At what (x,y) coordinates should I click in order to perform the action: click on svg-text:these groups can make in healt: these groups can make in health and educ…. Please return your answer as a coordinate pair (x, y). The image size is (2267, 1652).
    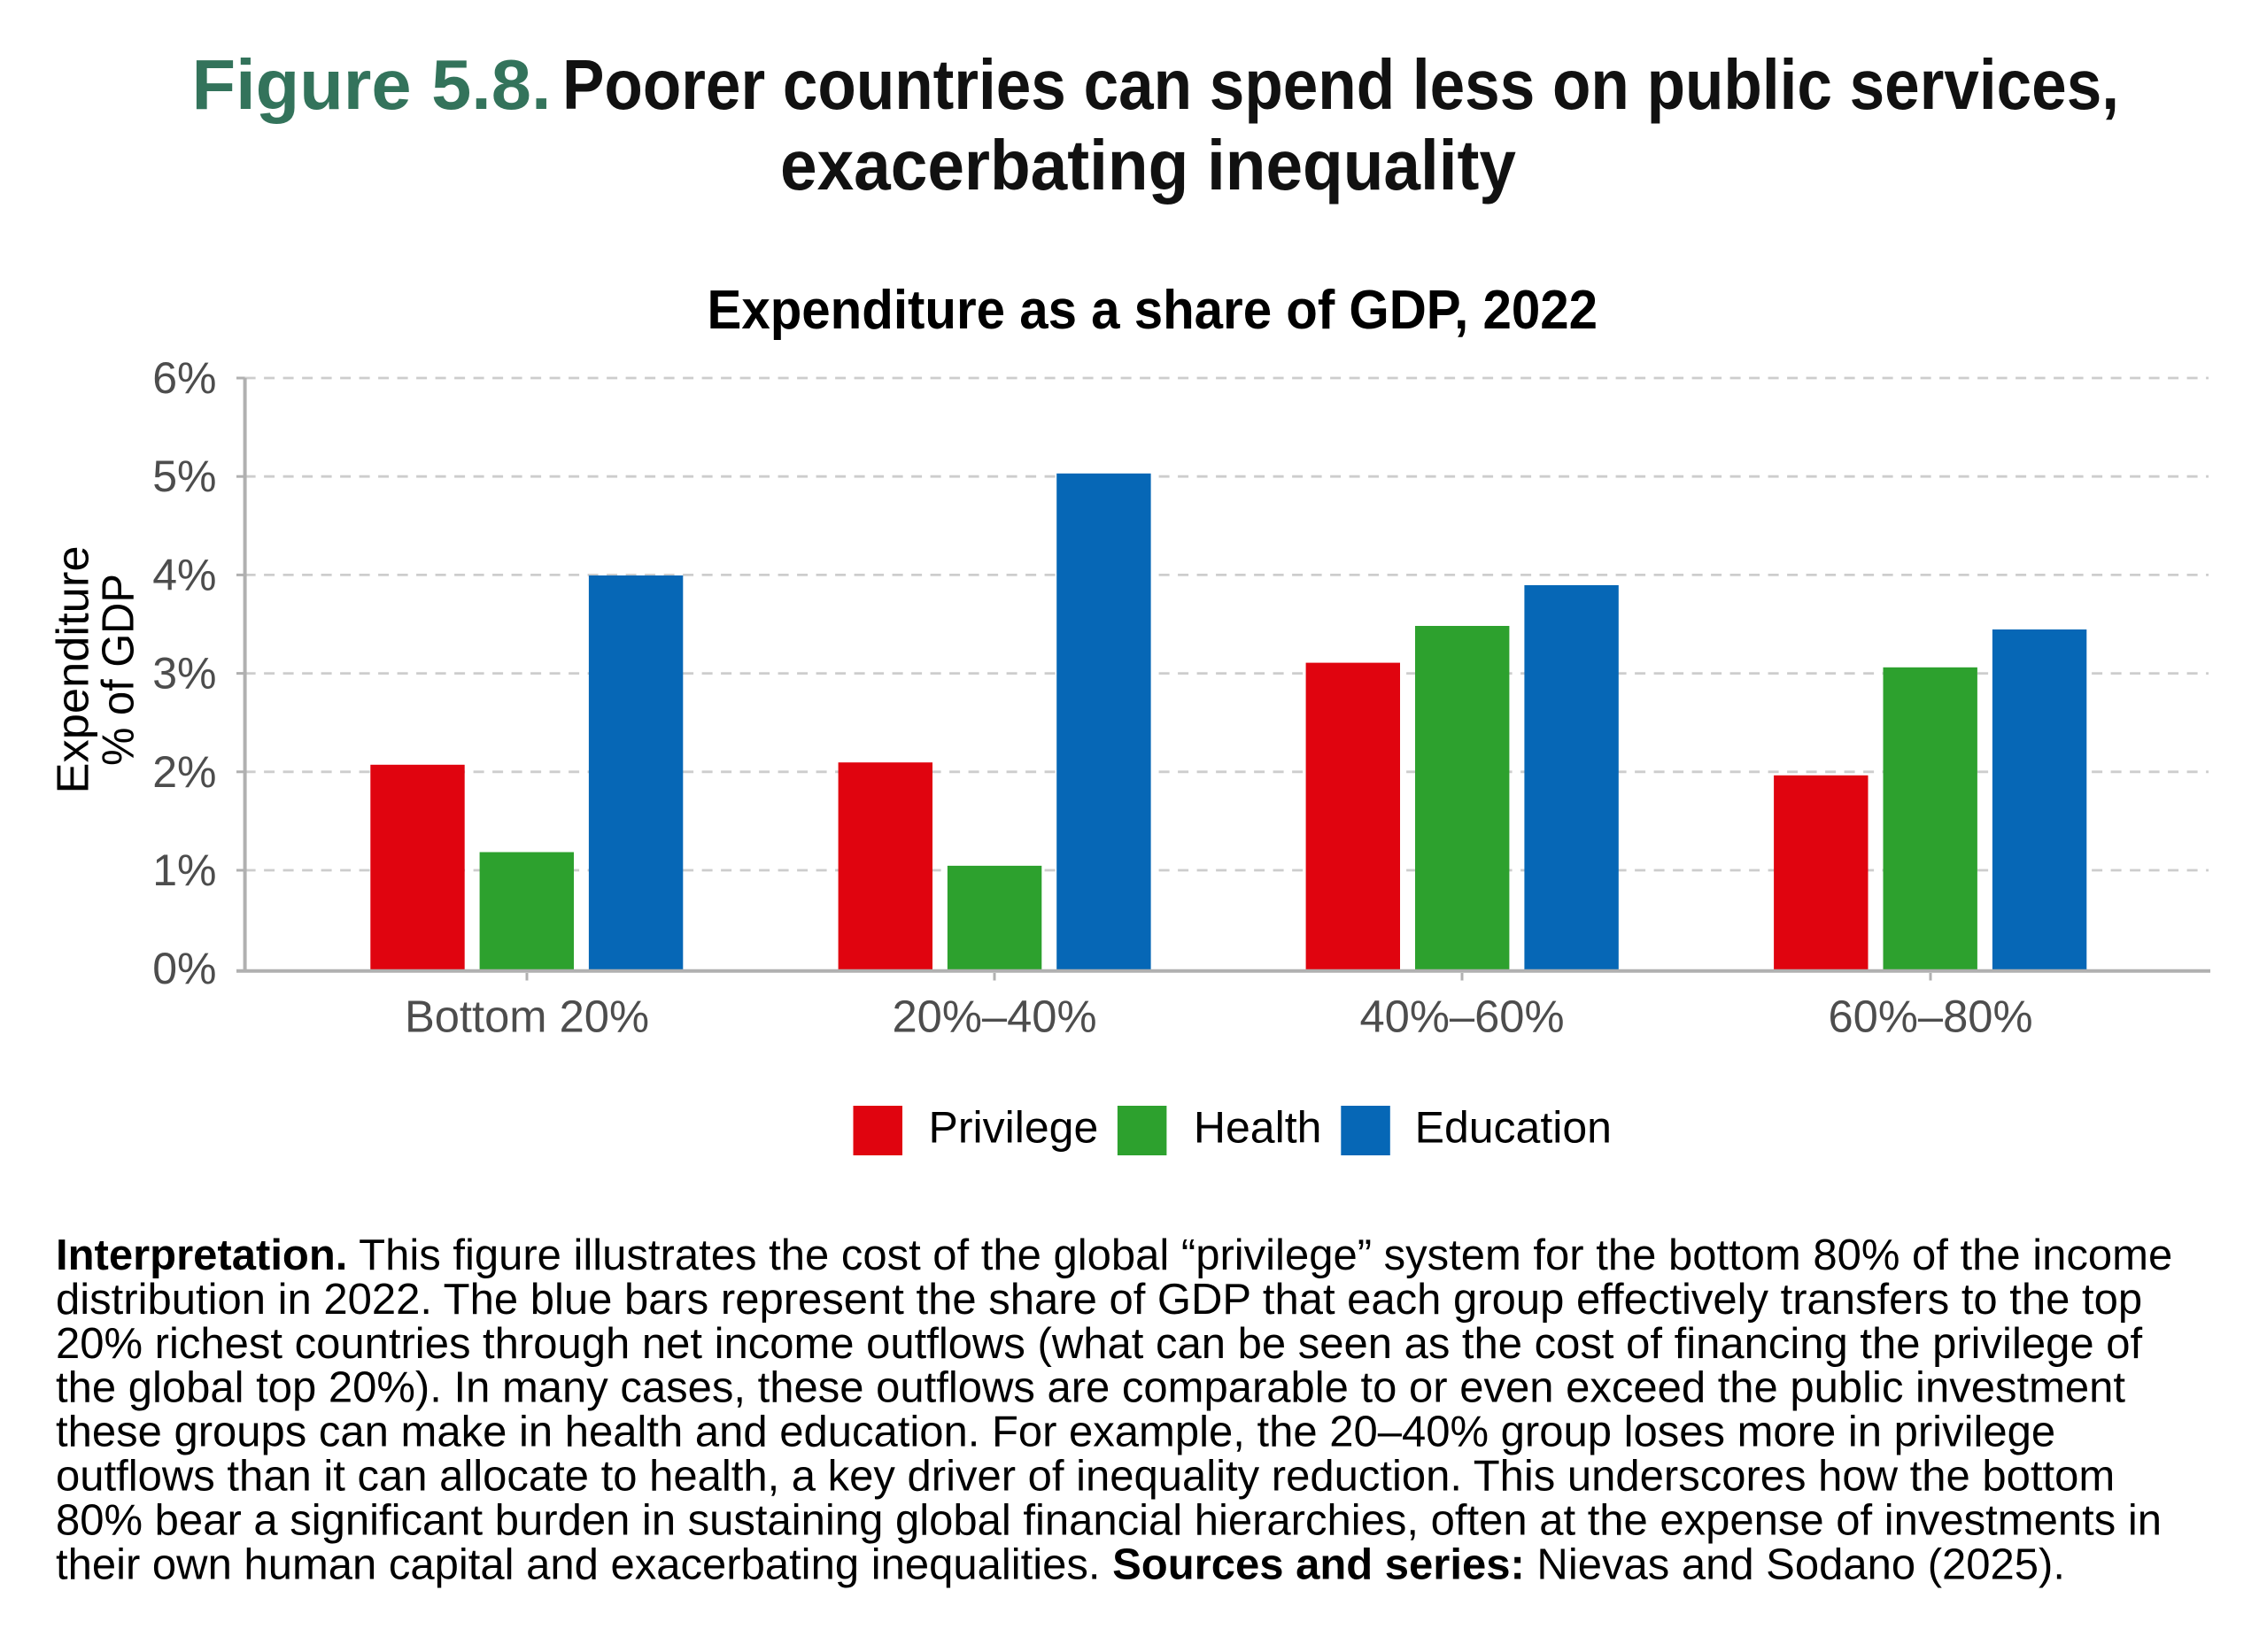
    Looking at the image, I should click on (1055, 1432).